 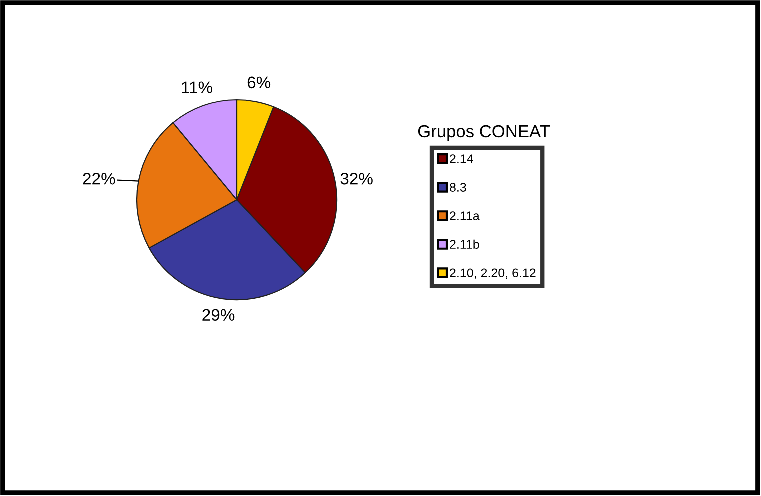 I want to click on legend-label: 2.11b, so click(x=465, y=245).